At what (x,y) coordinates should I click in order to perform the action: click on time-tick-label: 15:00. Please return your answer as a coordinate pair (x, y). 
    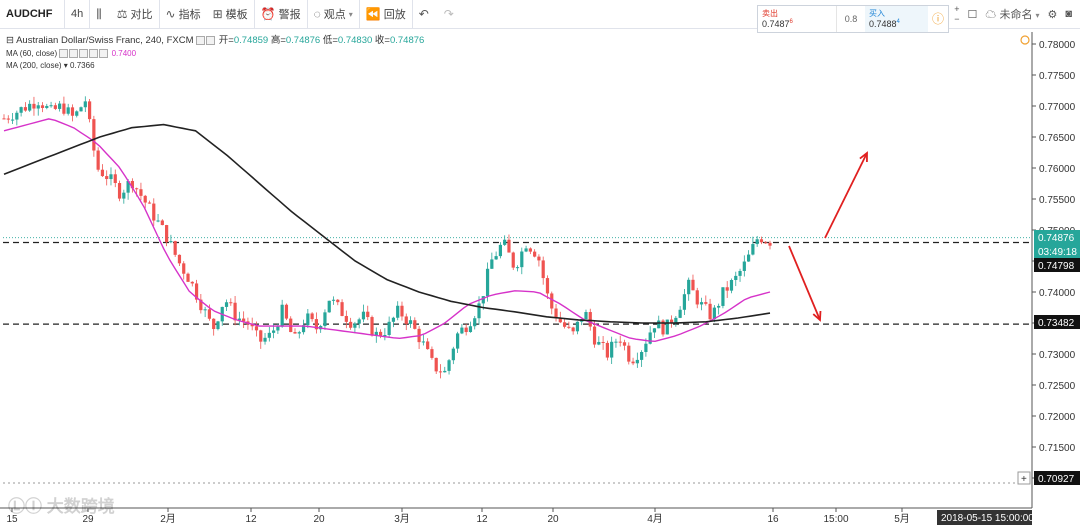
    Looking at the image, I should click on (835, 519).